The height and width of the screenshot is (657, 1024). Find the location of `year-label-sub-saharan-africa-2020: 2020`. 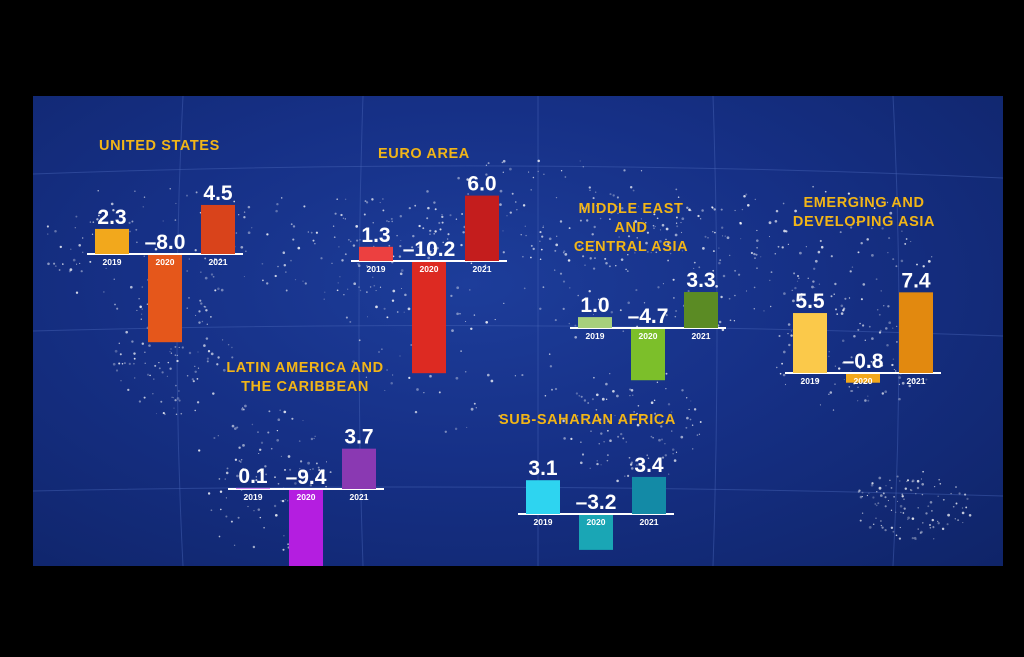

year-label-sub-saharan-africa-2020: 2020 is located at coordinates (596, 522).